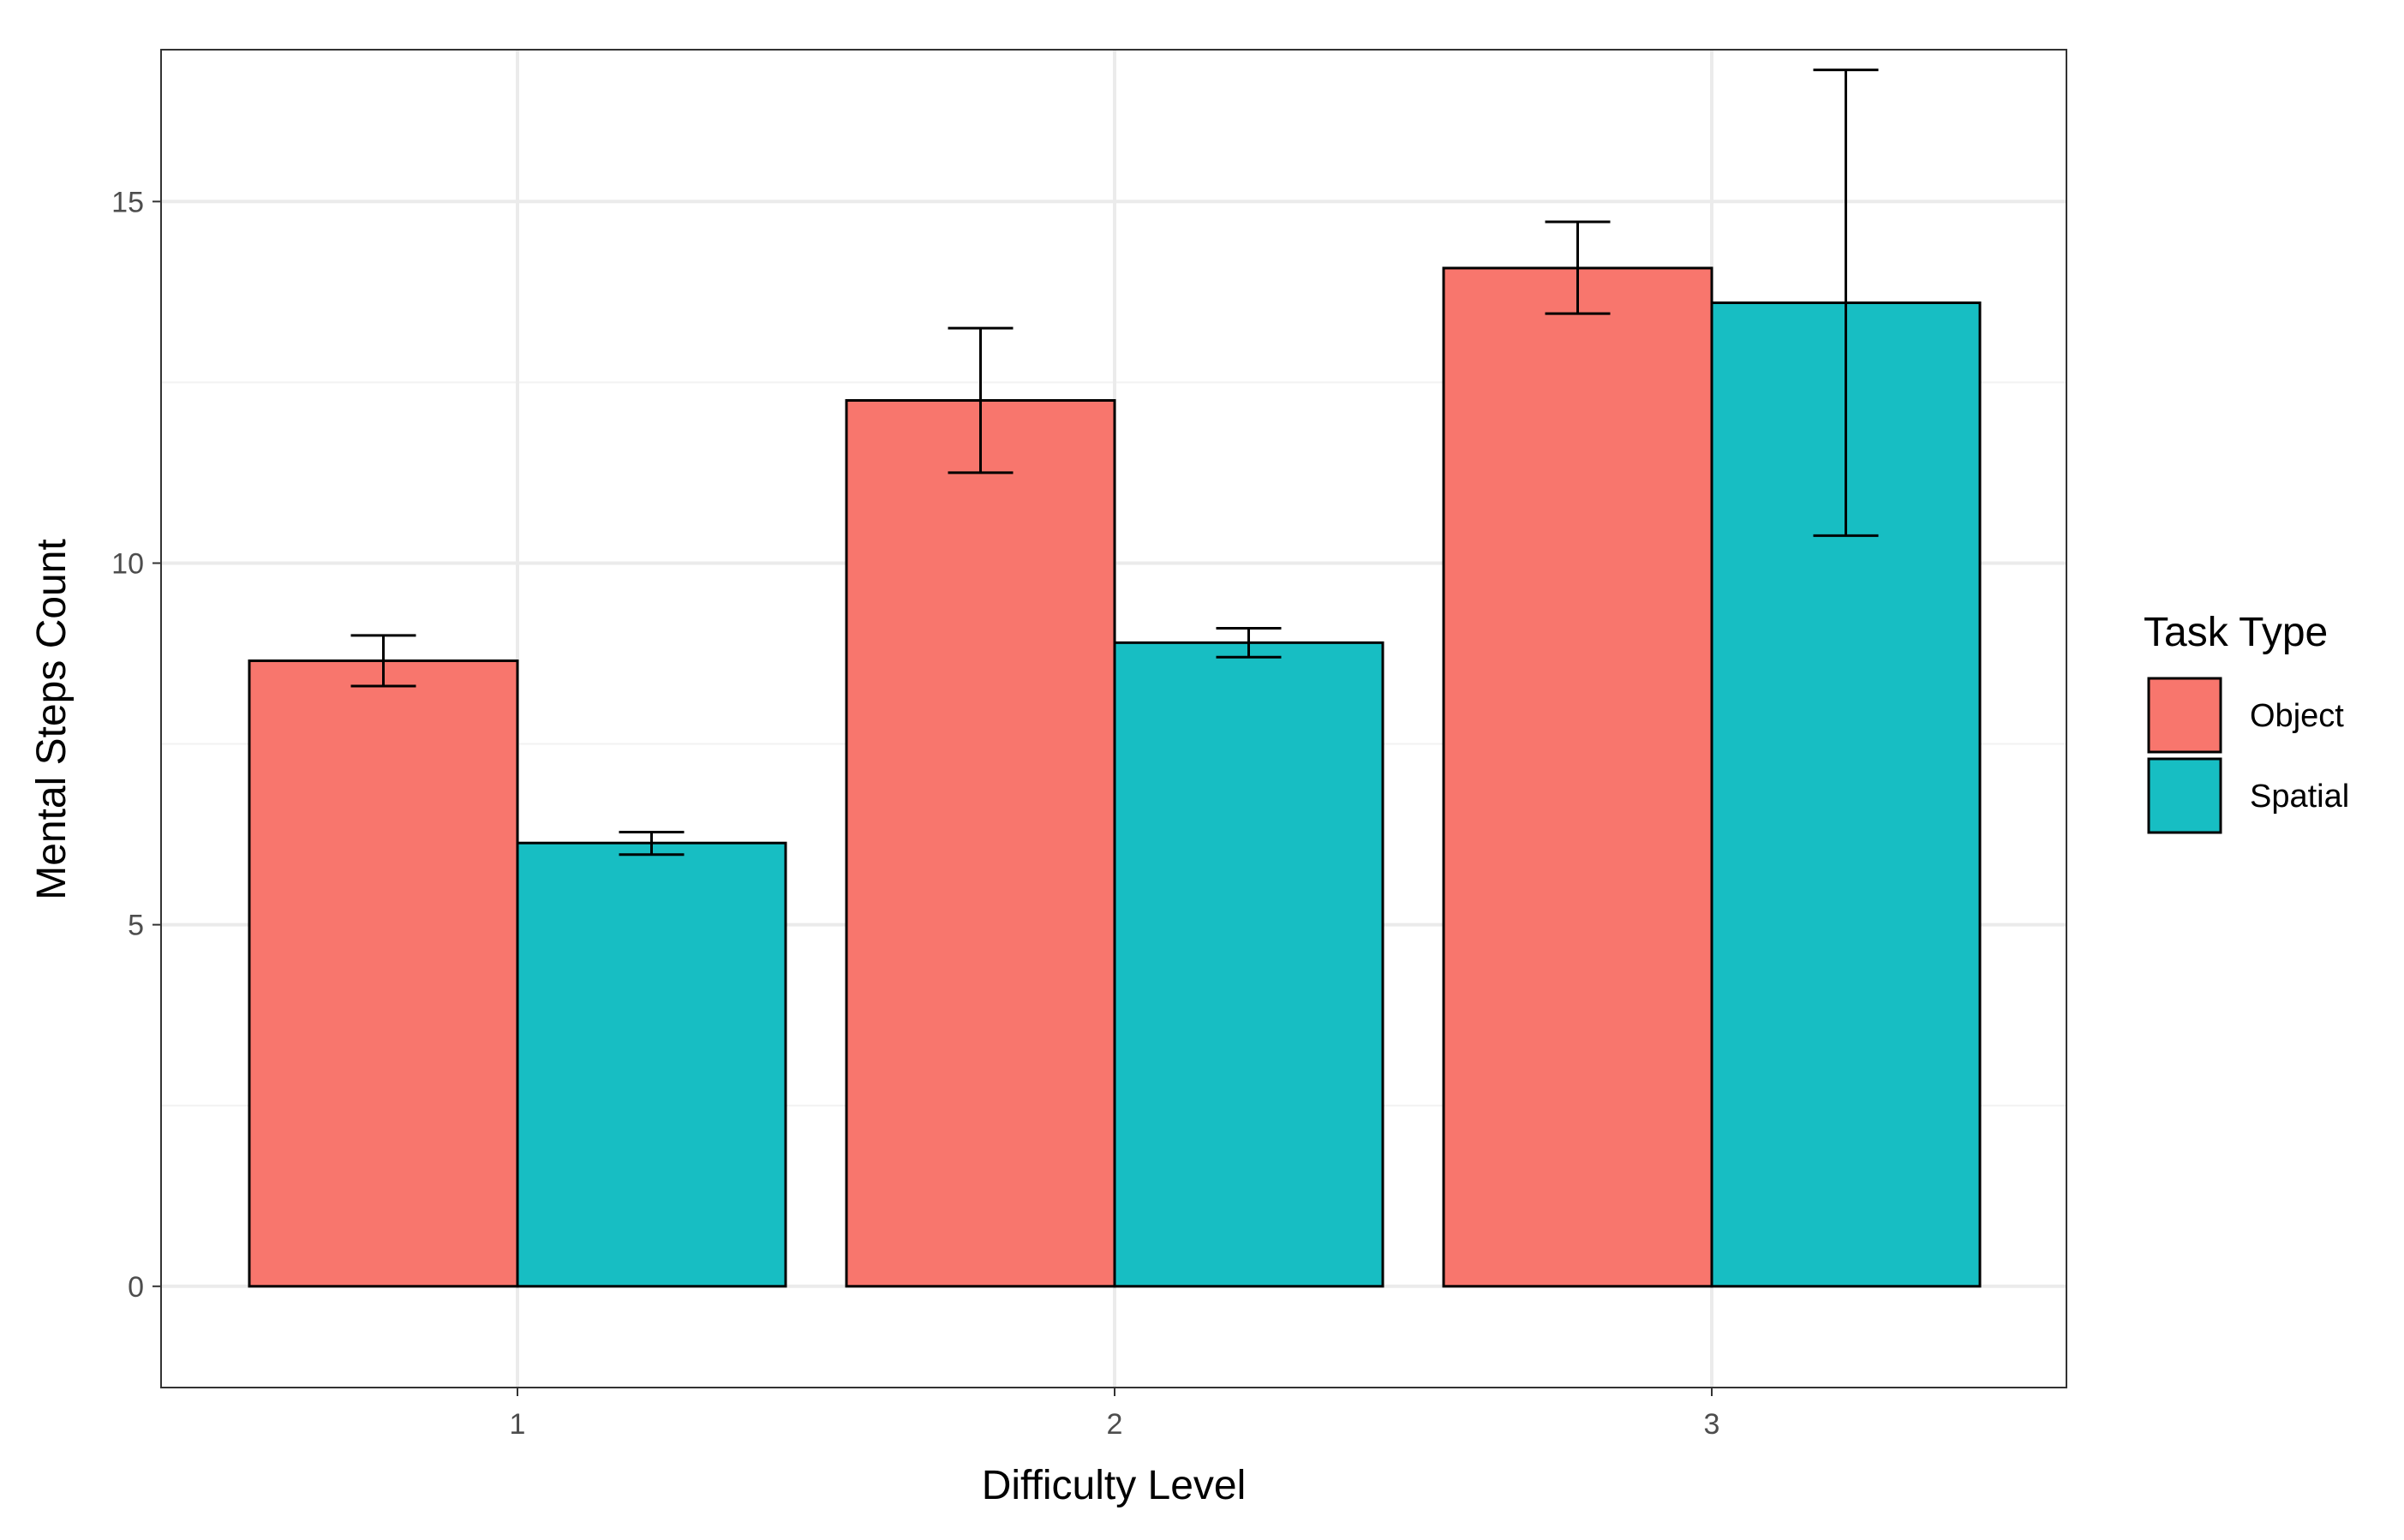 This screenshot has width=2404, height=1540. I want to click on y-axis: 0 5 10 15, so click(136, 745).